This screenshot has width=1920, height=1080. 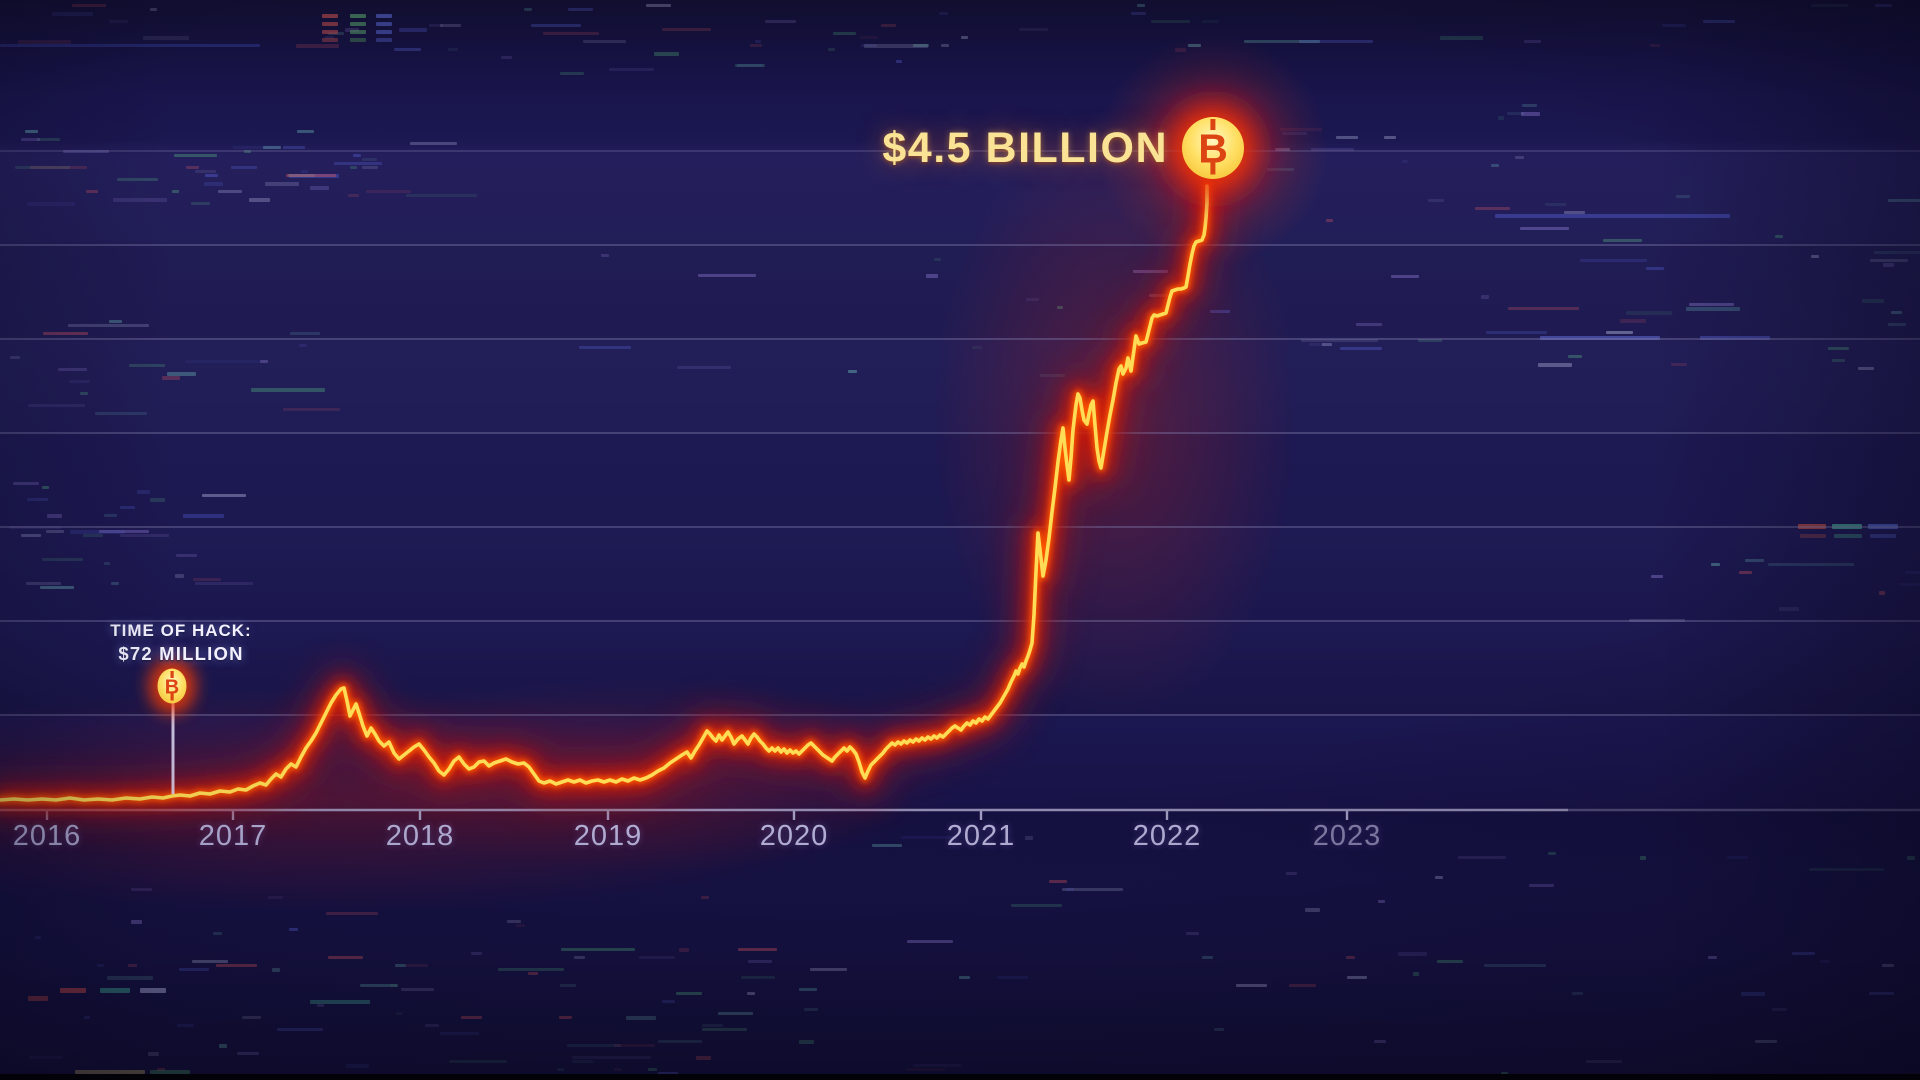 I want to click on hack-bitcoin-b-top-tick, so click(x=172, y=674).